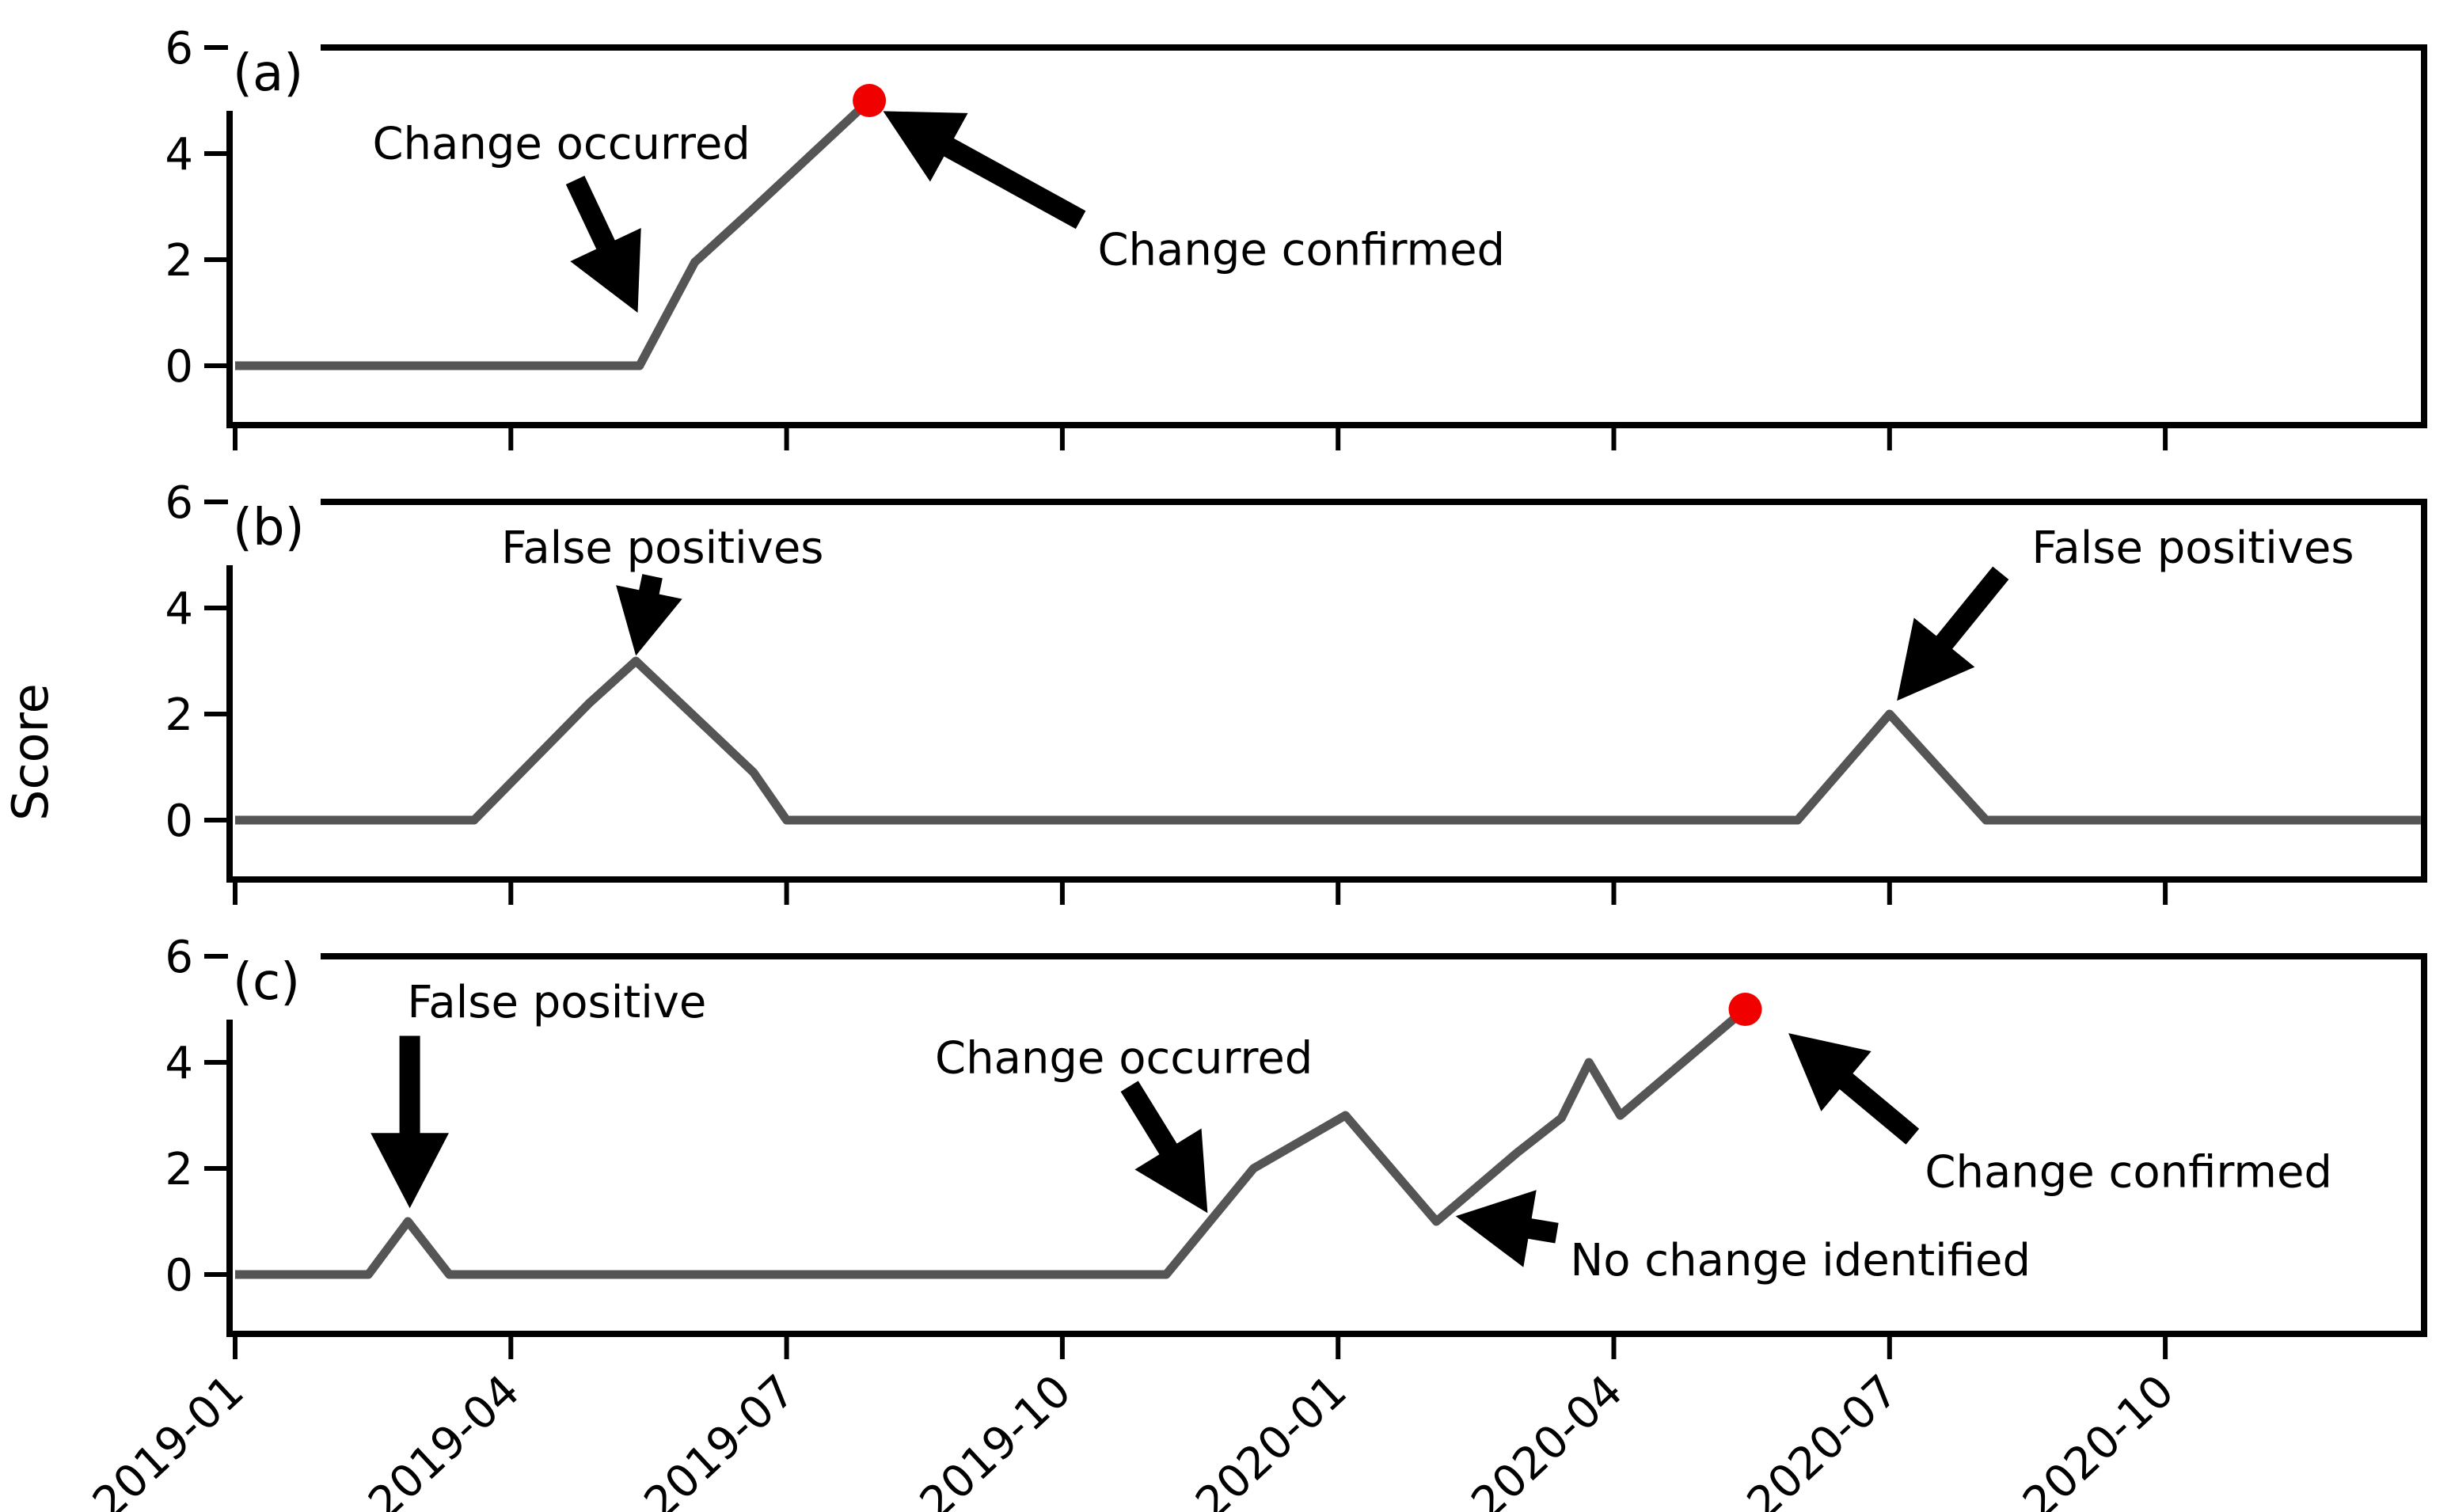  What do you see at coordinates (995, 1439) in the screenshot?
I see `x-tick-label: 2019-10` at bounding box center [995, 1439].